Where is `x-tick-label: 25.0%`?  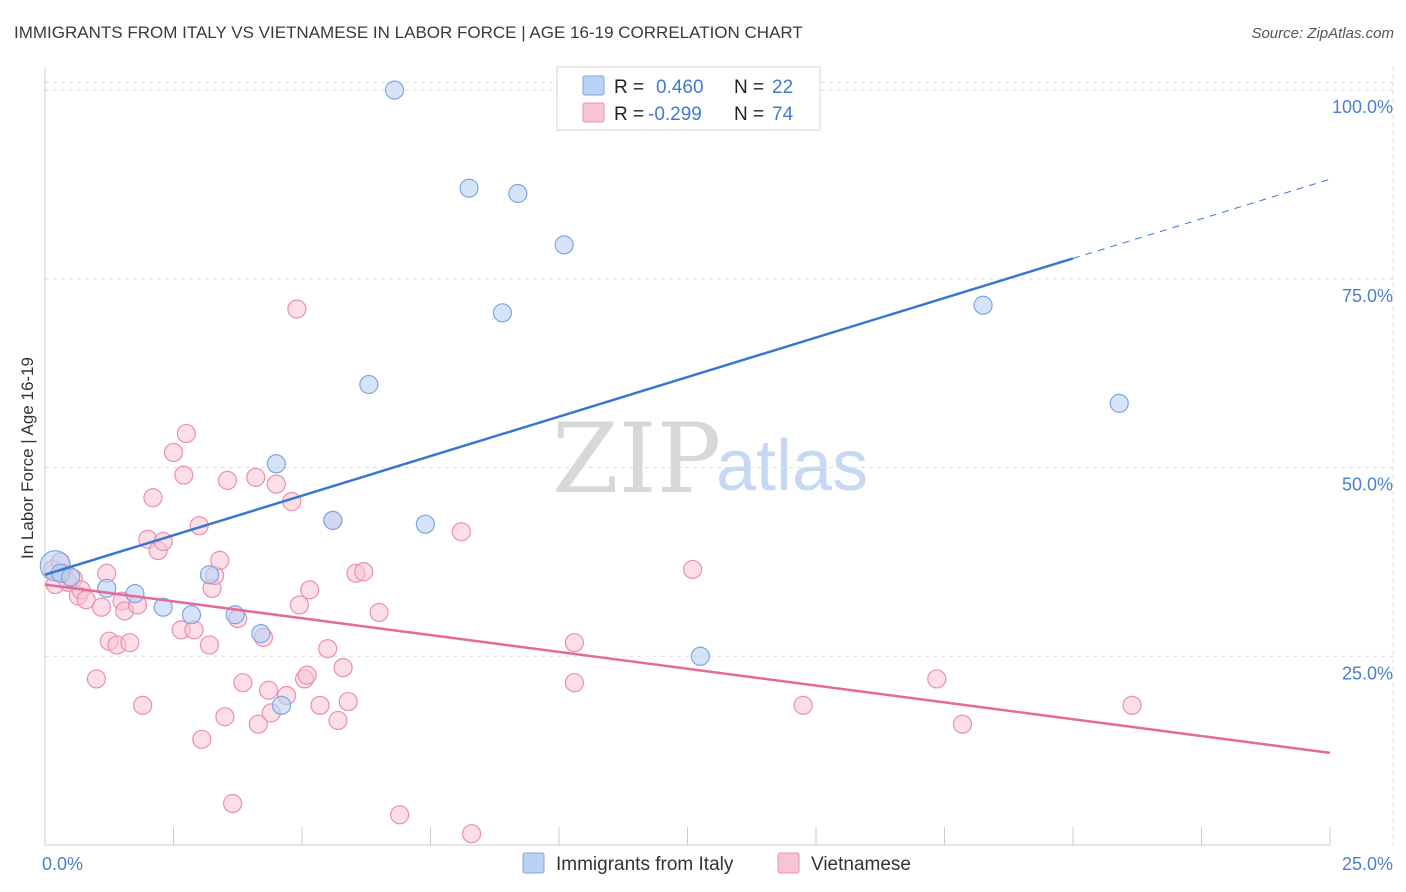 x-tick-label: 25.0% is located at coordinates (1367, 864).